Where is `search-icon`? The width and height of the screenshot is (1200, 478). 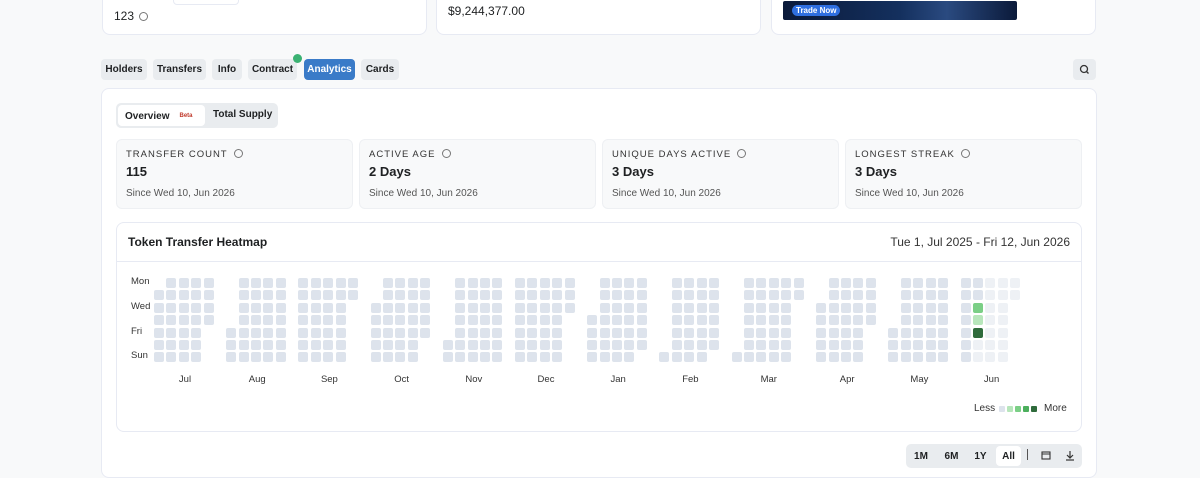 search-icon is located at coordinates (1084, 69).